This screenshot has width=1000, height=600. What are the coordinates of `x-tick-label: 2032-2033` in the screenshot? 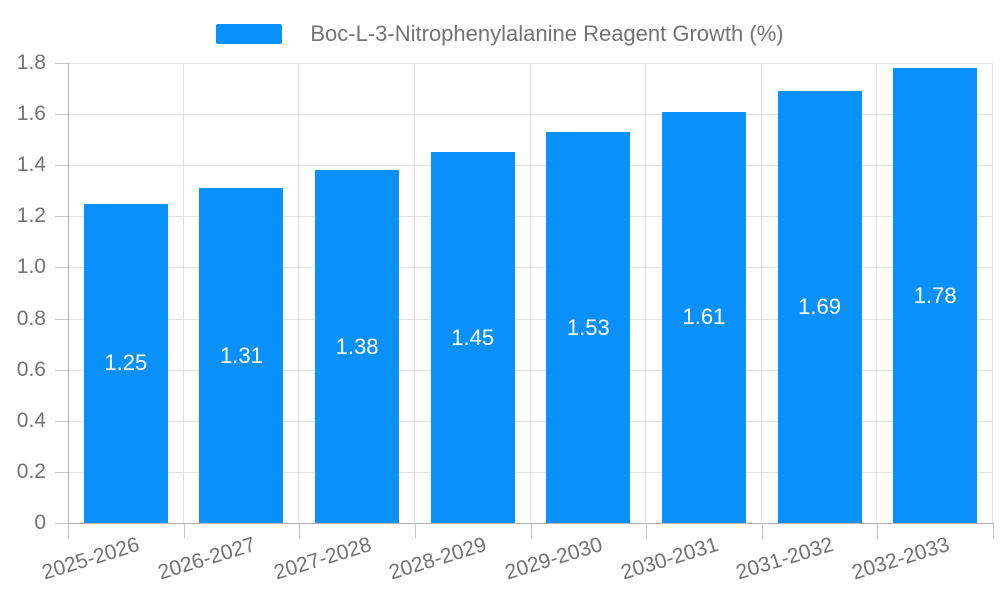 It's located at (900, 559).